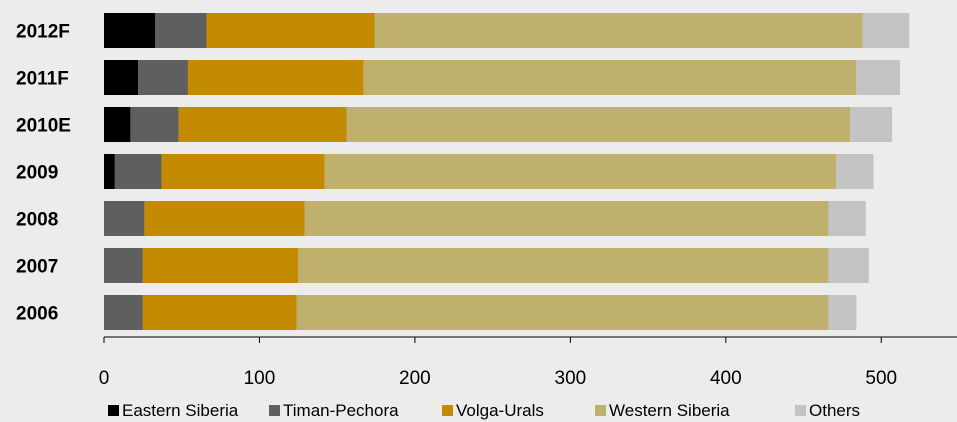  I want to click on legend-label: Volga-Urals, so click(500, 410).